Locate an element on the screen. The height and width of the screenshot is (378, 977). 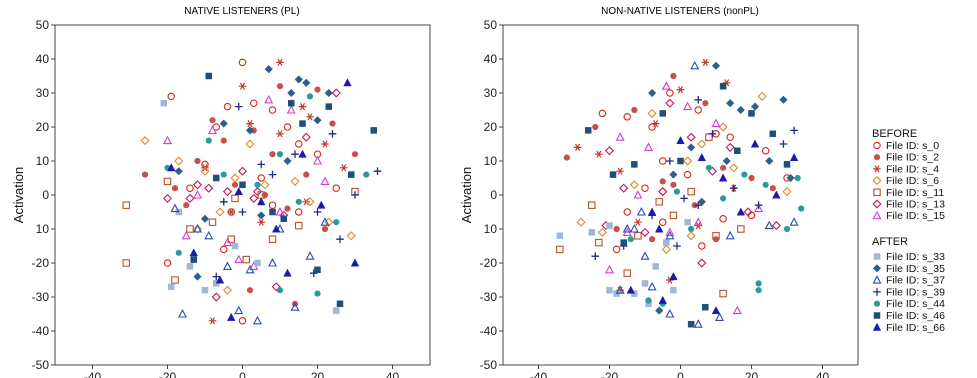
y-tick-label: 10 is located at coordinates (43, 161).